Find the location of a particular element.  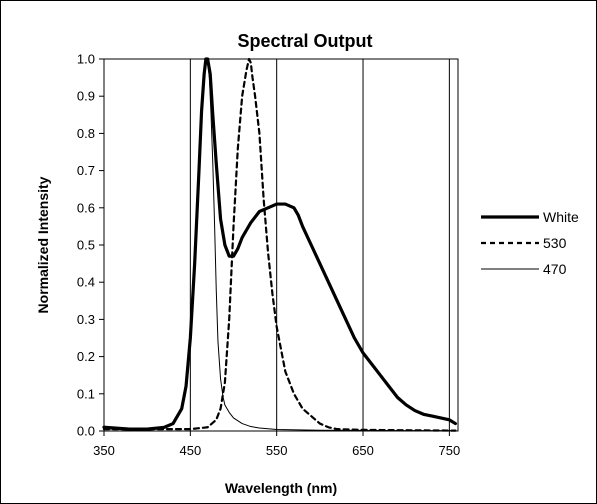

y-tick-label: 0.8 is located at coordinates (86, 133).